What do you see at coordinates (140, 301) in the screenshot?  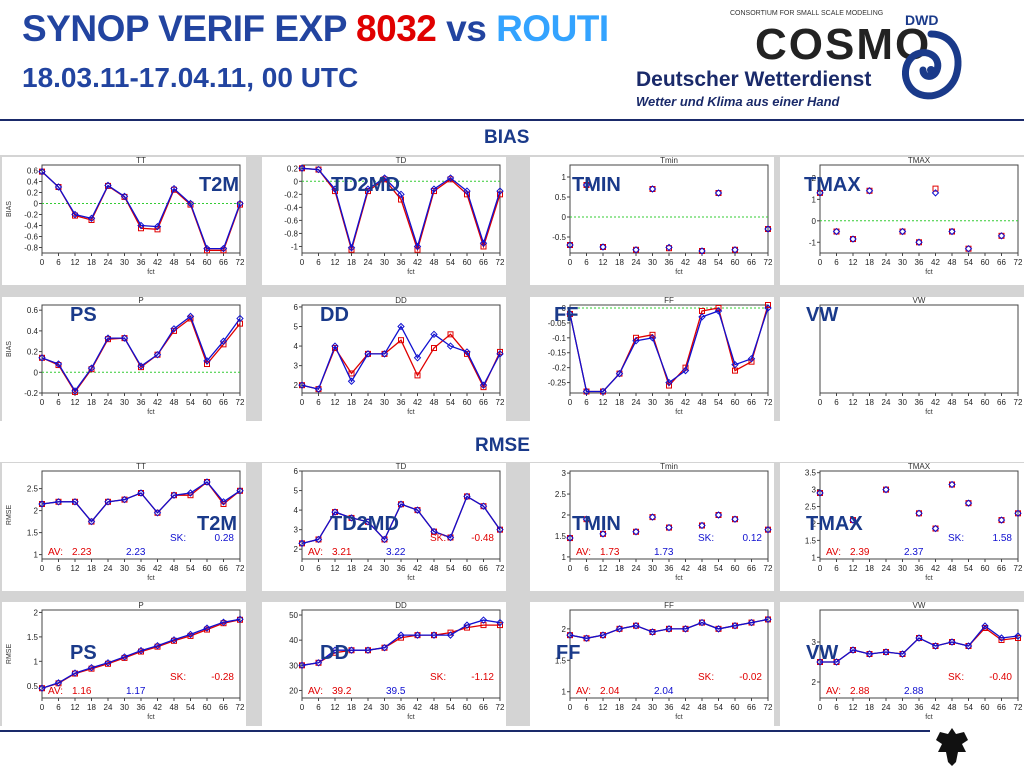 I see `chart-title: P` at bounding box center [140, 301].